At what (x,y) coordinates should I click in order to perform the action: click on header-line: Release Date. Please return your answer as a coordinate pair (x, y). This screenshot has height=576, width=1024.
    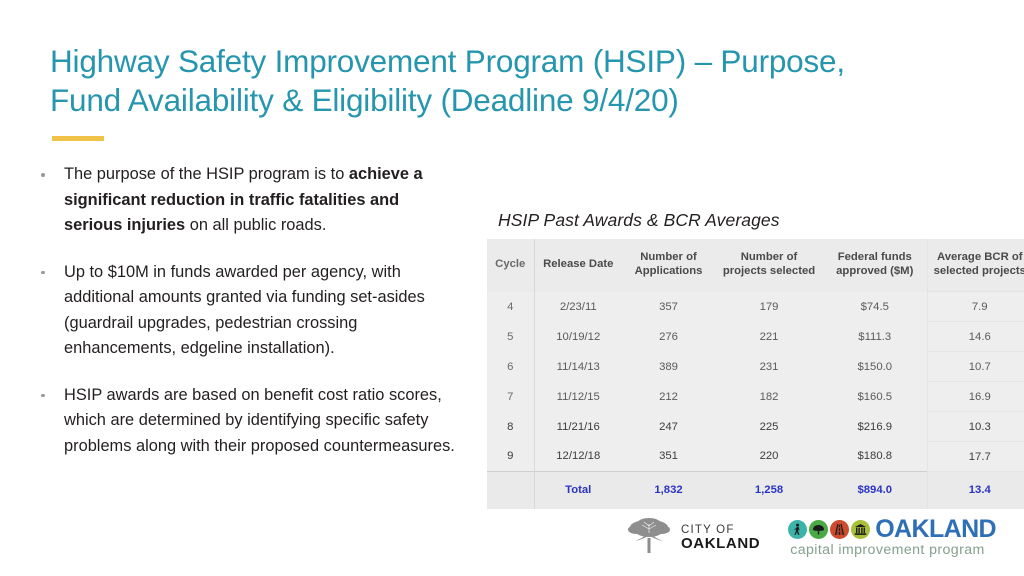
    Looking at the image, I should click on (578, 264).